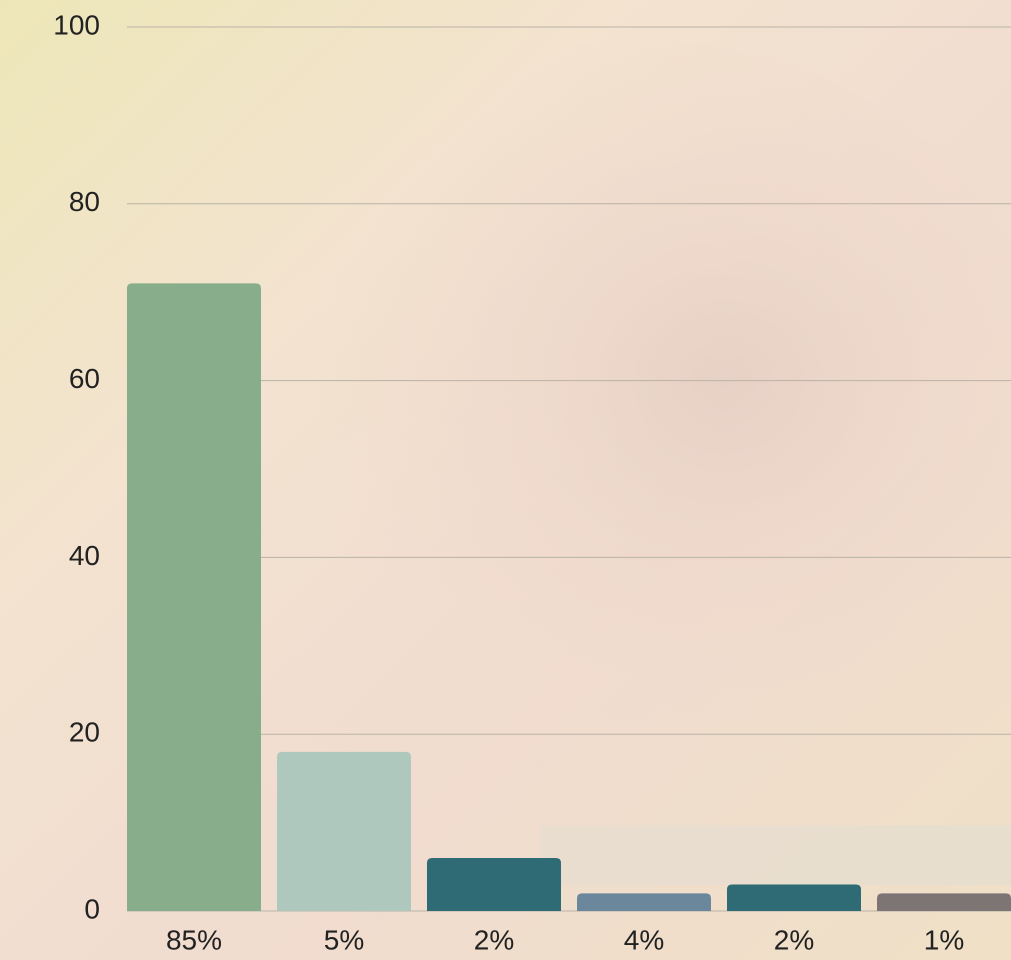  I want to click on y-tick-label: 100, so click(76, 24).